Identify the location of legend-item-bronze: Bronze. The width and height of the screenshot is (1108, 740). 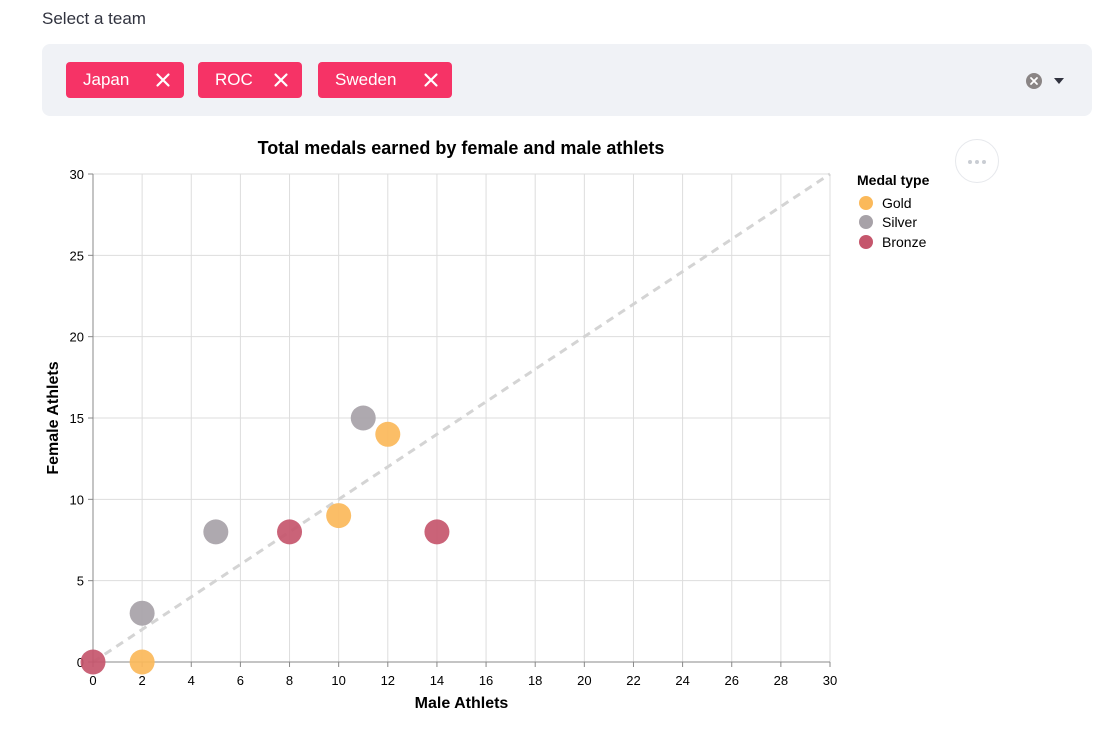
(893, 242).